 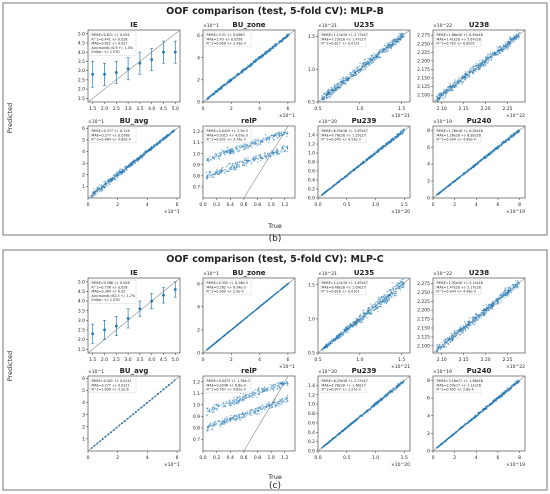 I want to click on y-tick-label: 3.5, so click(x=81, y=311).